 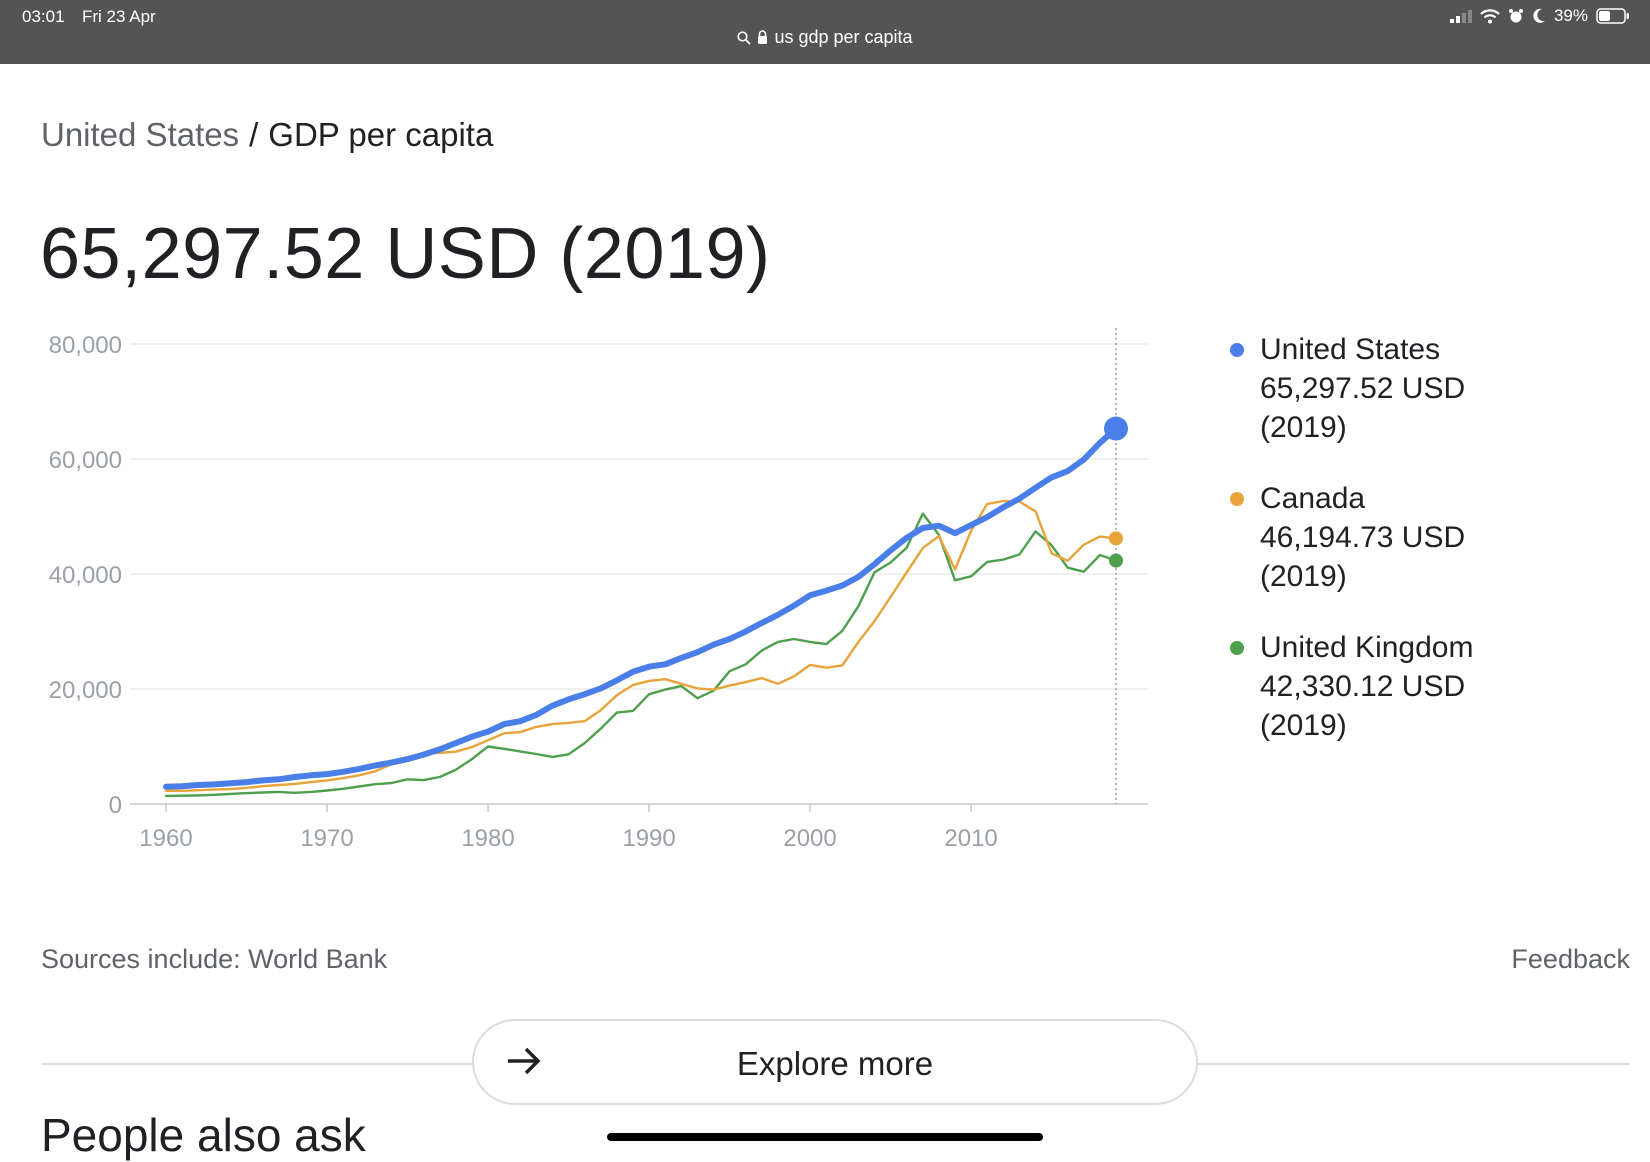 What do you see at coordinates (119, 16) in the screenshot?
I see `status-date: Fri 23 Apr` at bounding box center [119, 16].